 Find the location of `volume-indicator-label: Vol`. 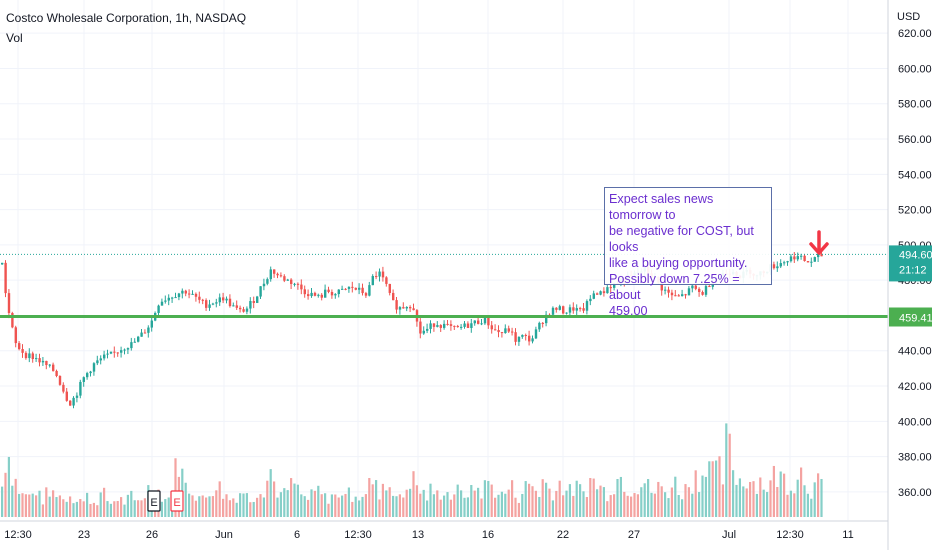

volume-indicator-label: Vol is located at coordinates (14, 38).